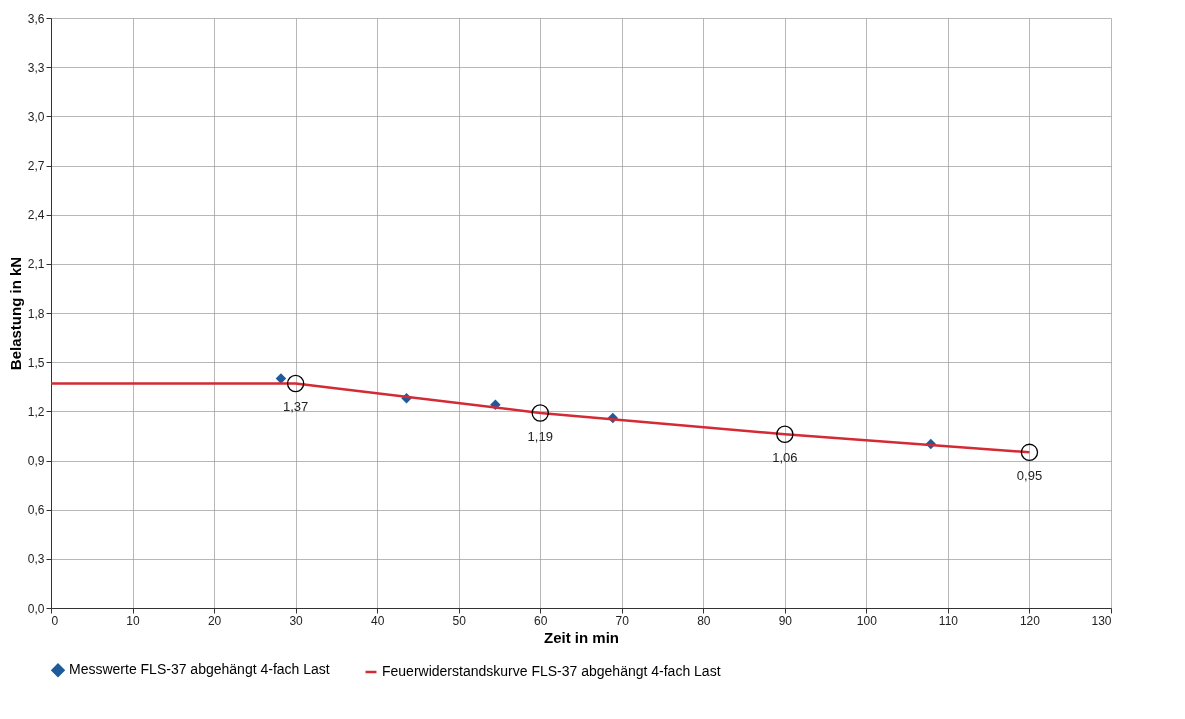 Image resolution: width=1185 pixels, height=719 pixels. I want to click on x-tick-label: 30, so click(296, 620).